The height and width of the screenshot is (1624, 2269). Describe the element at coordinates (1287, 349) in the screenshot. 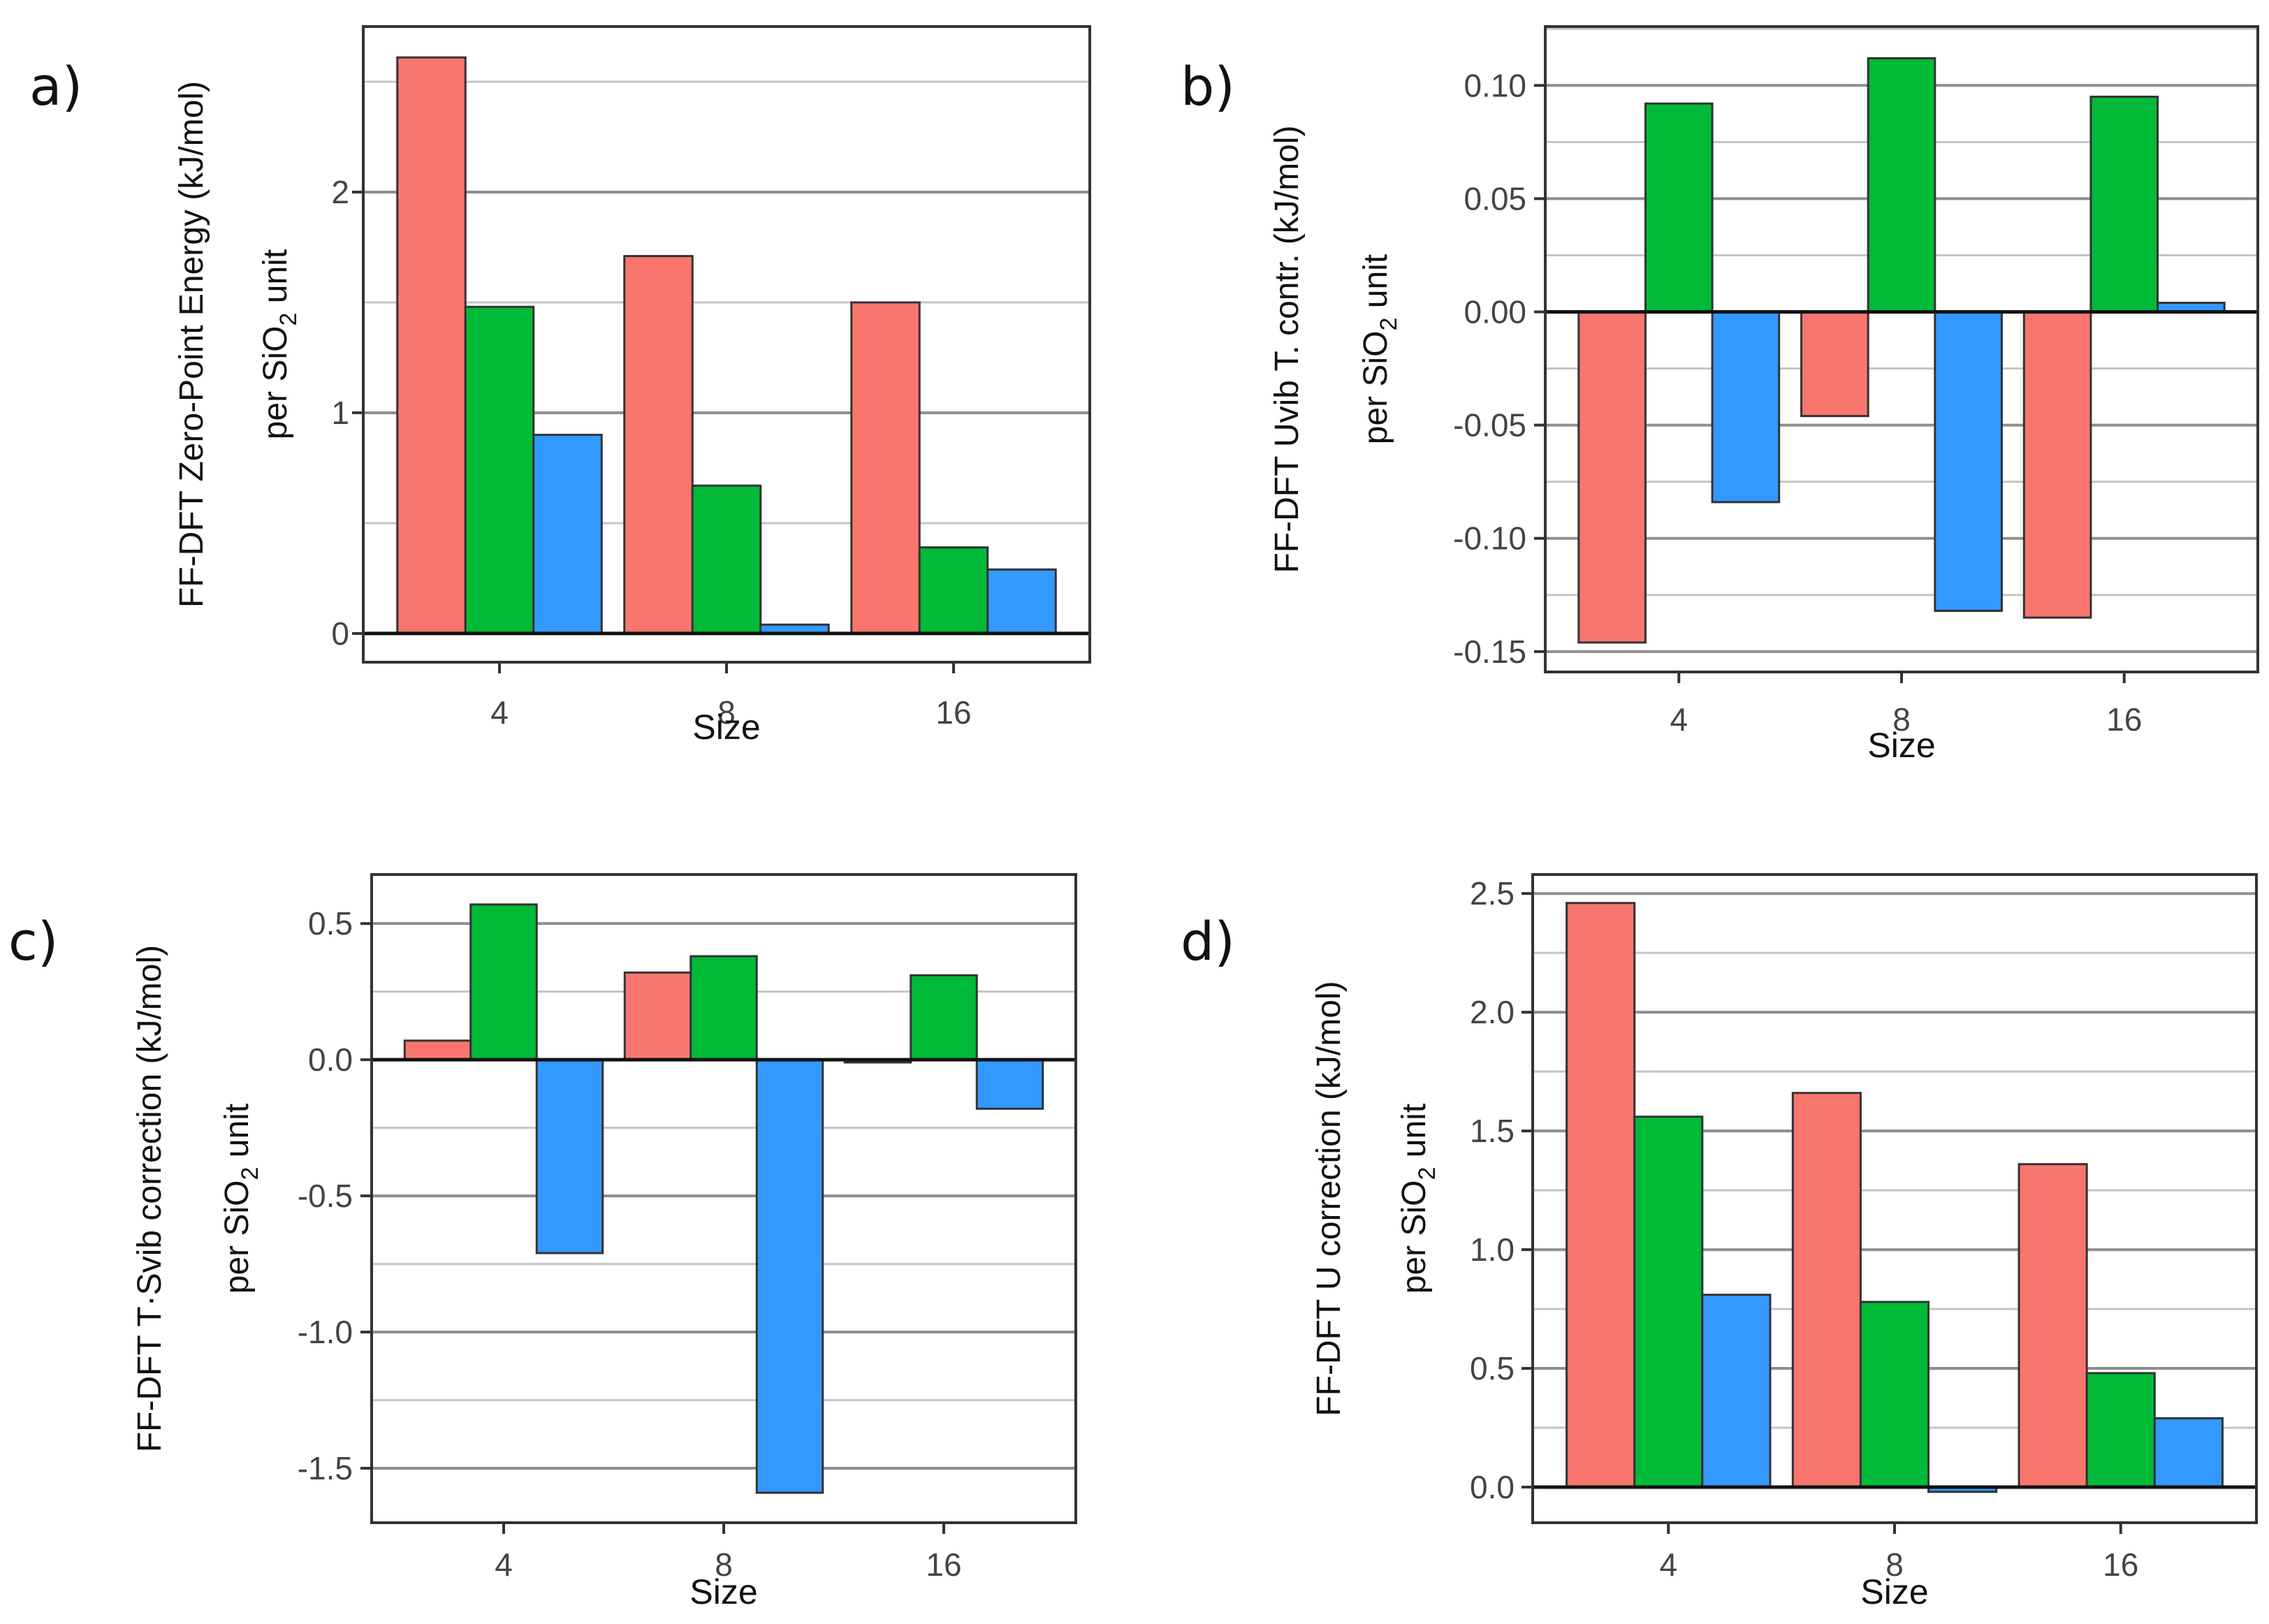

I see `y-axis-title: FF-DFT Uvib T. contr. (kJ/mol)` at that location.